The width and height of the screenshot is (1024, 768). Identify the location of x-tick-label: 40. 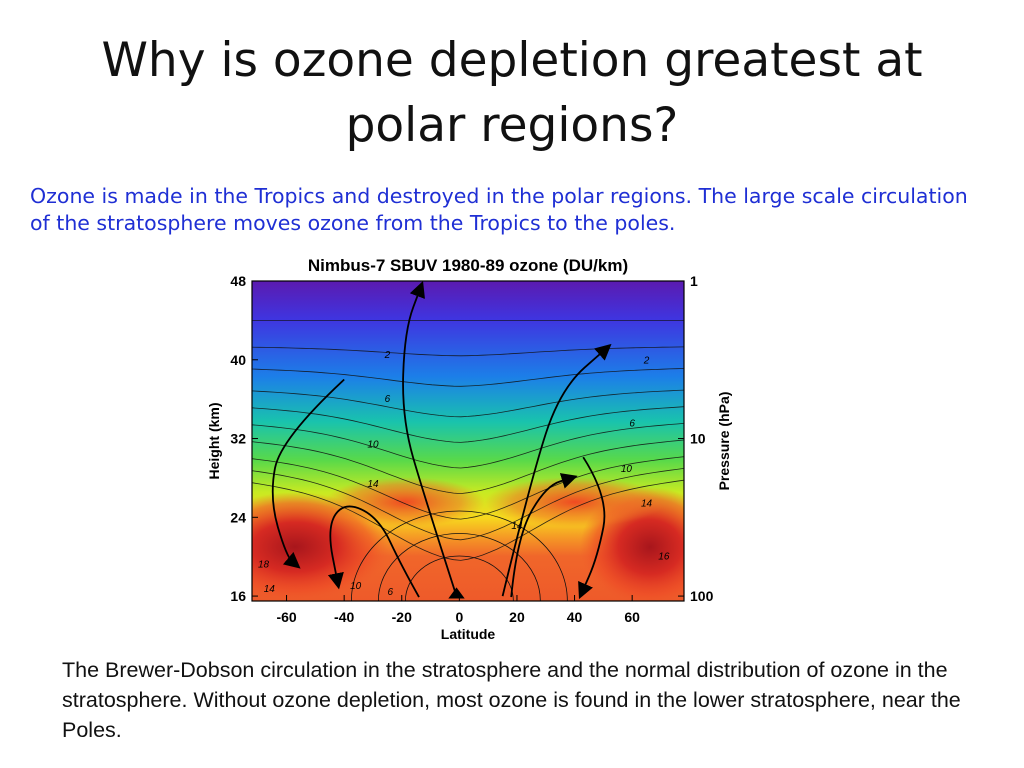
(575, 617).